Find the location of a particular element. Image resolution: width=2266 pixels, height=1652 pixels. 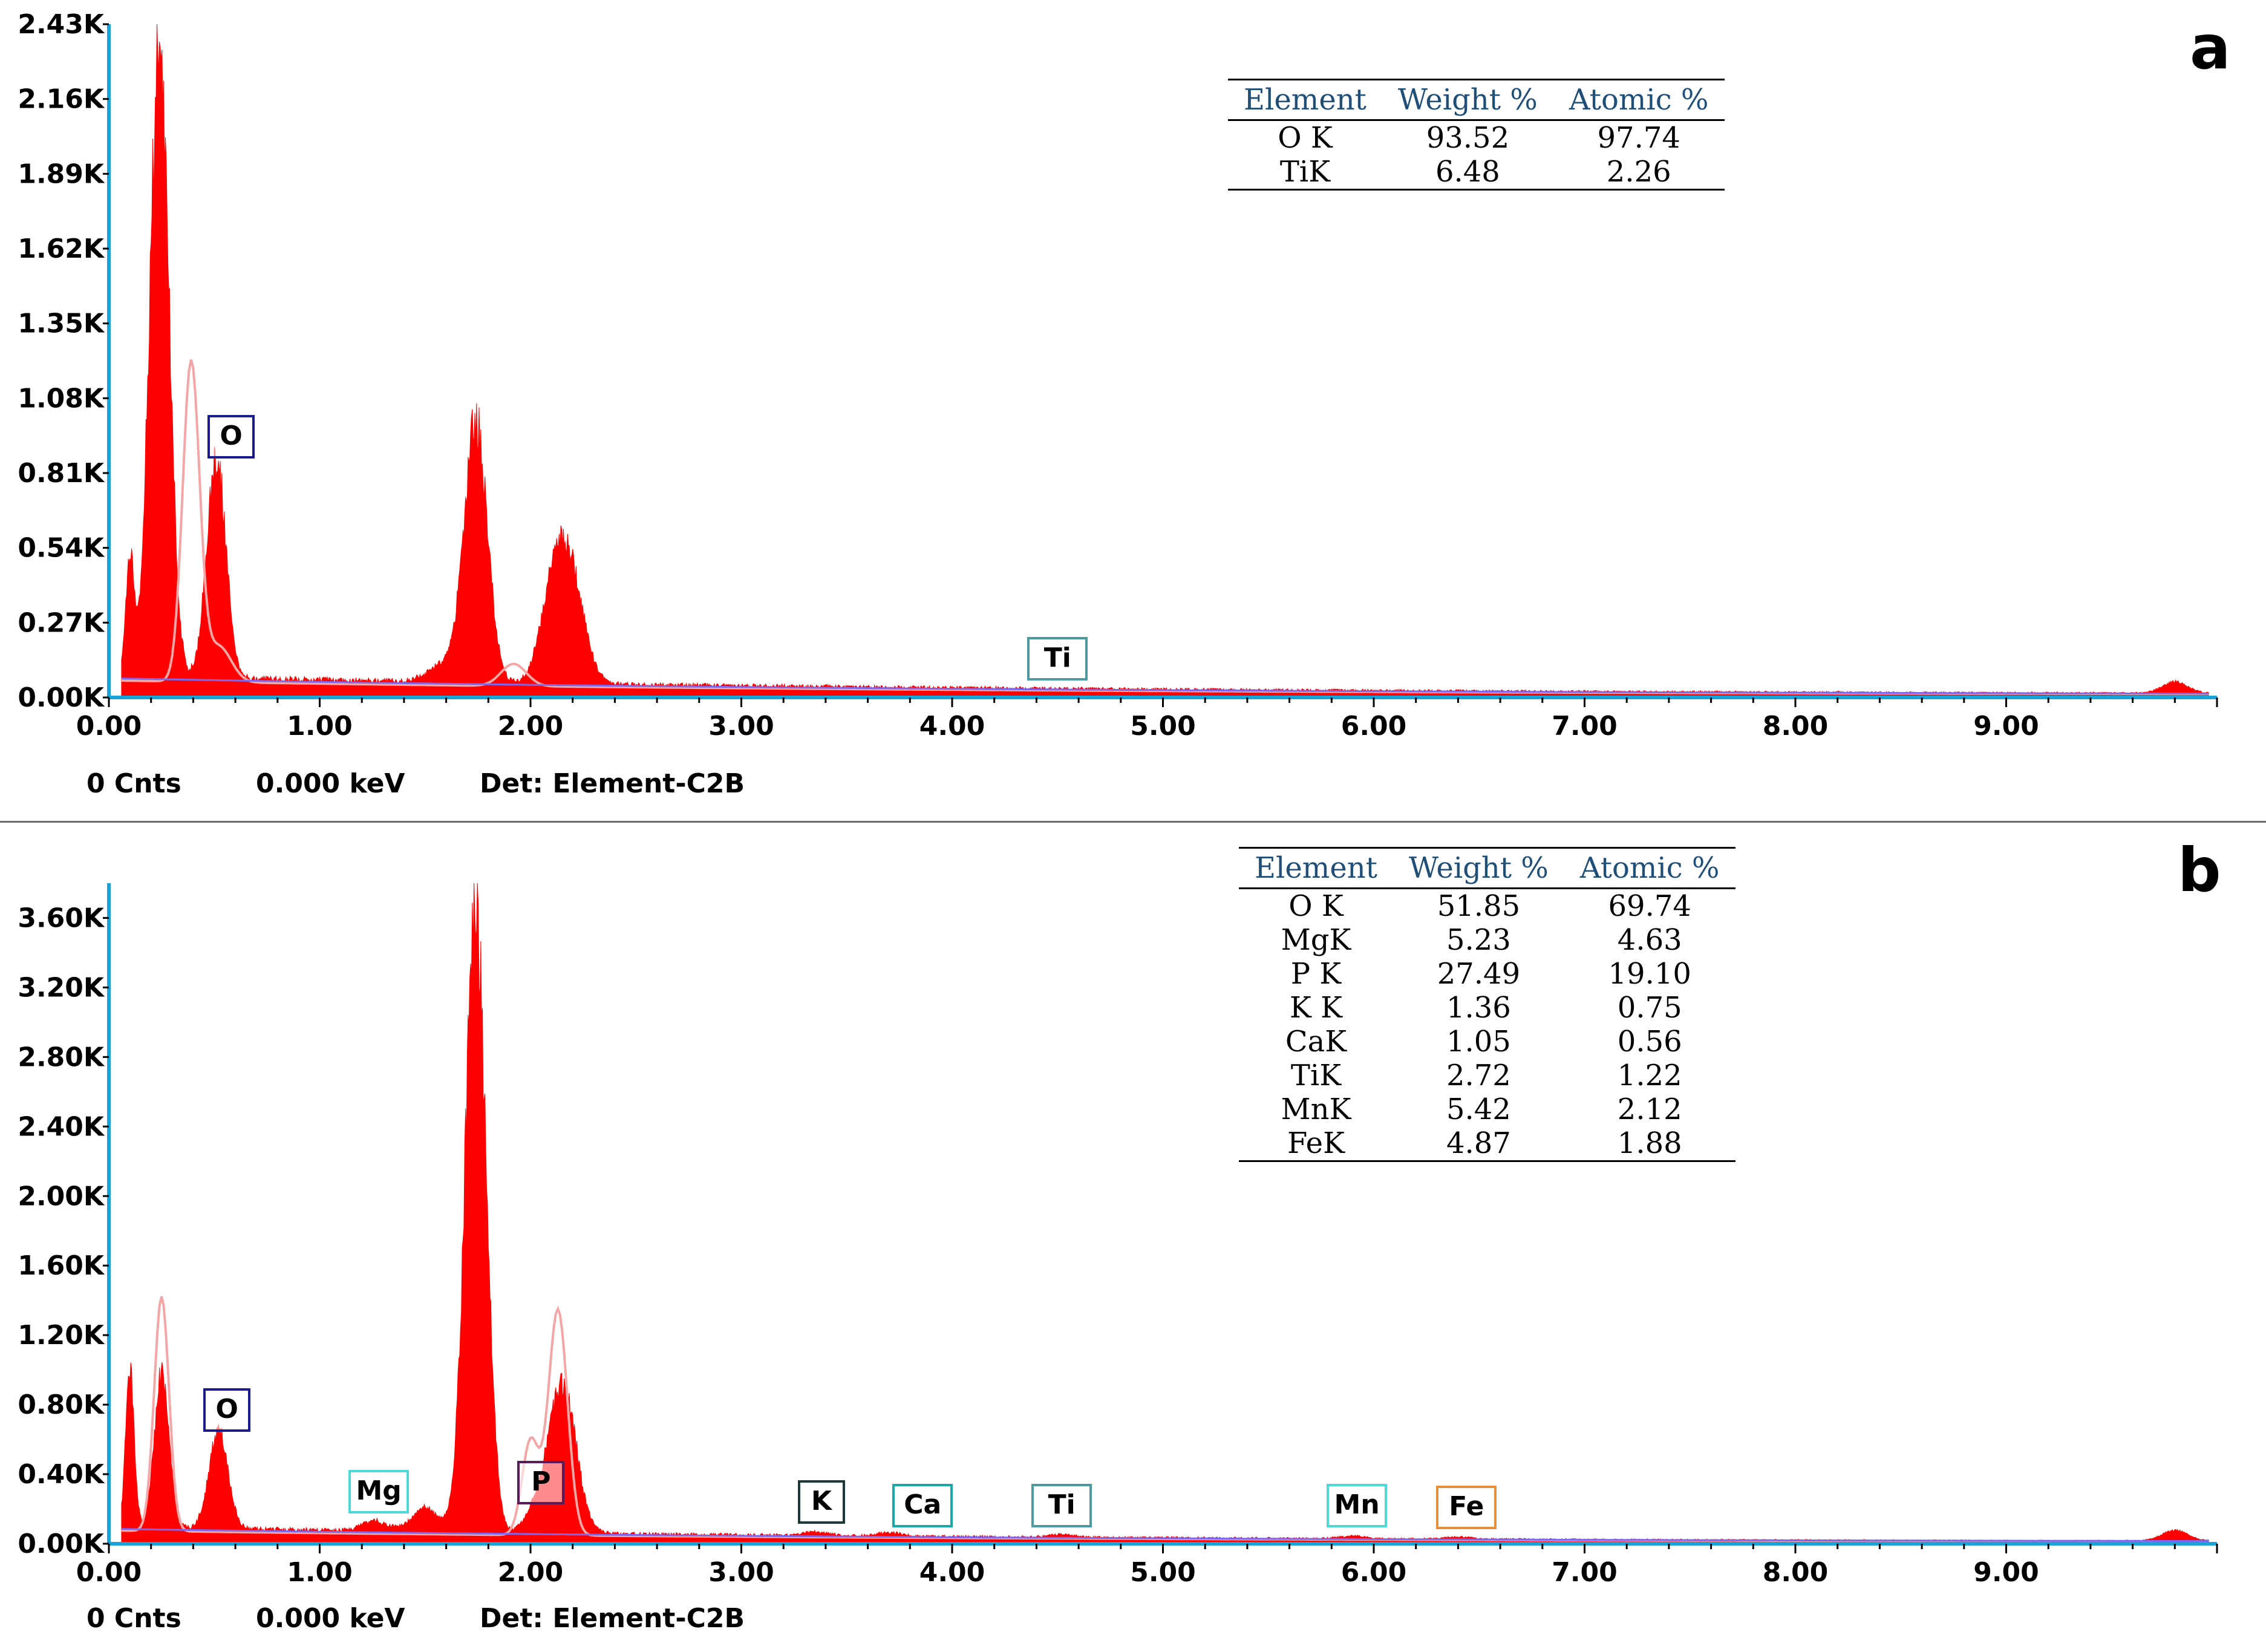

table-cell-weight: 4.87 is located at coordinates (1478, 1144).